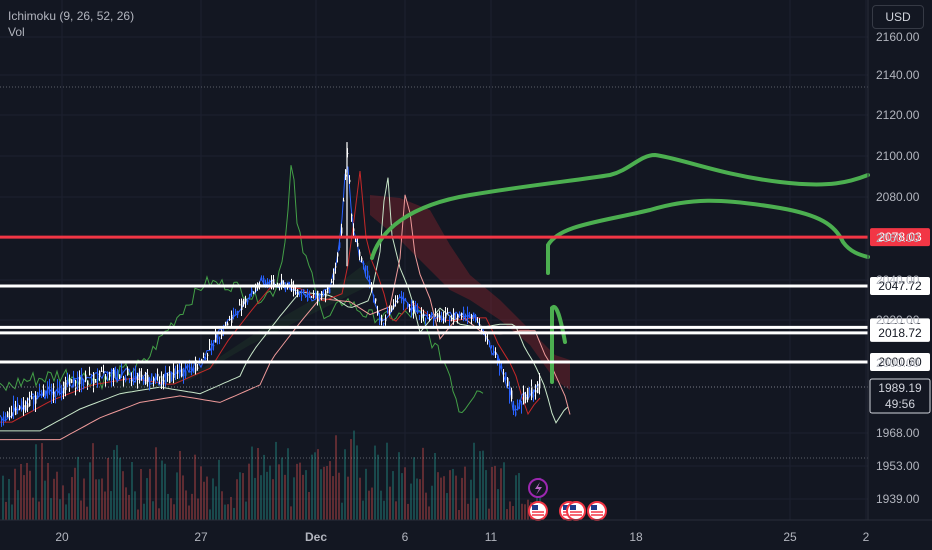 The width and height of the screenshot is (932, 550). I want to click on currency-button: USD, so click(898, 17).